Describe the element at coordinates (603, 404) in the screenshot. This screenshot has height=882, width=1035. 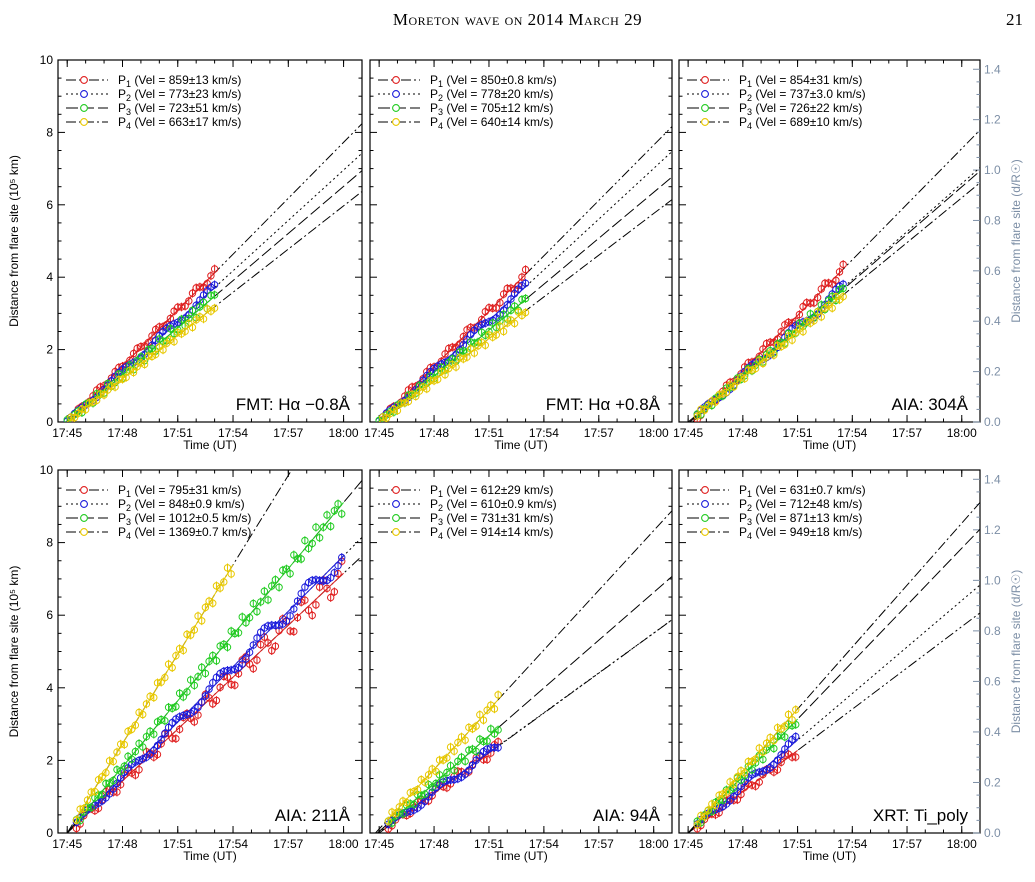
I see `panel-label: FMT: Hα +0.8Å` at that location.